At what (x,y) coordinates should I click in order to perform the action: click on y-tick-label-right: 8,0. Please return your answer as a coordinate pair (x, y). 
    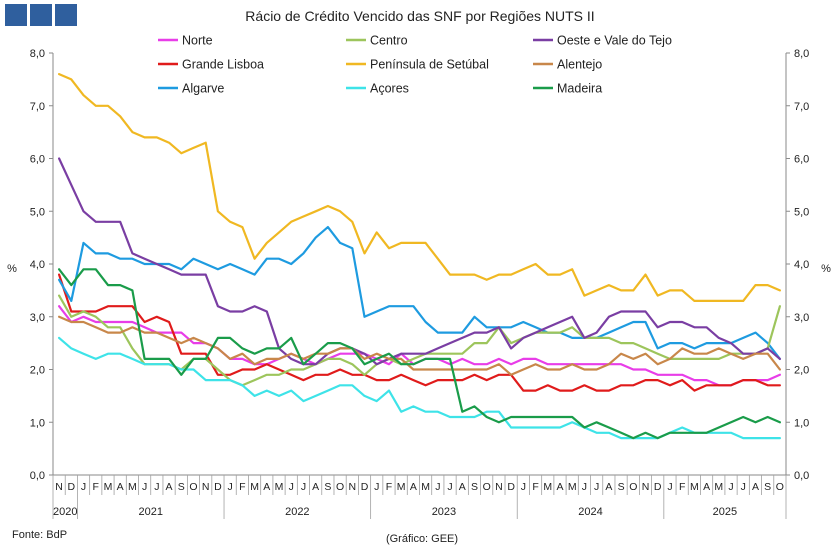
    Looking at the image, I should click on (801, 54).